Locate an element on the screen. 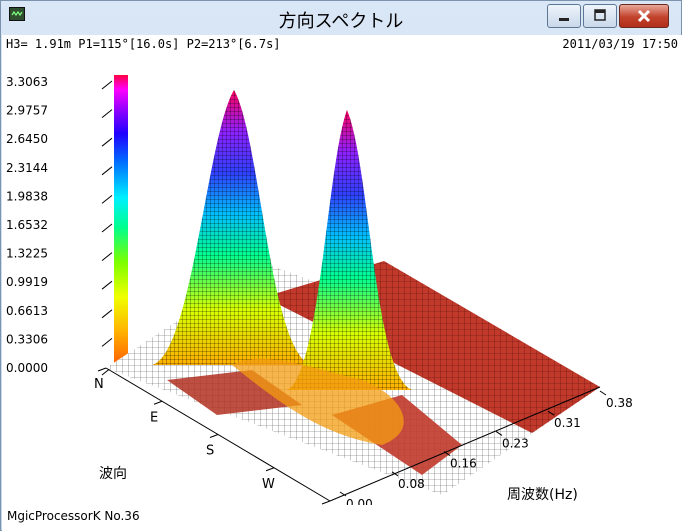 This screenshot has height=531, width=682. colorbar-label: 1.6532 is located at coordinates (27, 225).